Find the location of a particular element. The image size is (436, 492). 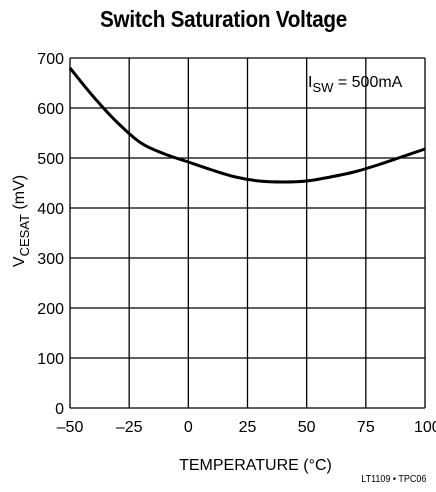

y-tick-label: 500 is located at coordinates (50, 159).